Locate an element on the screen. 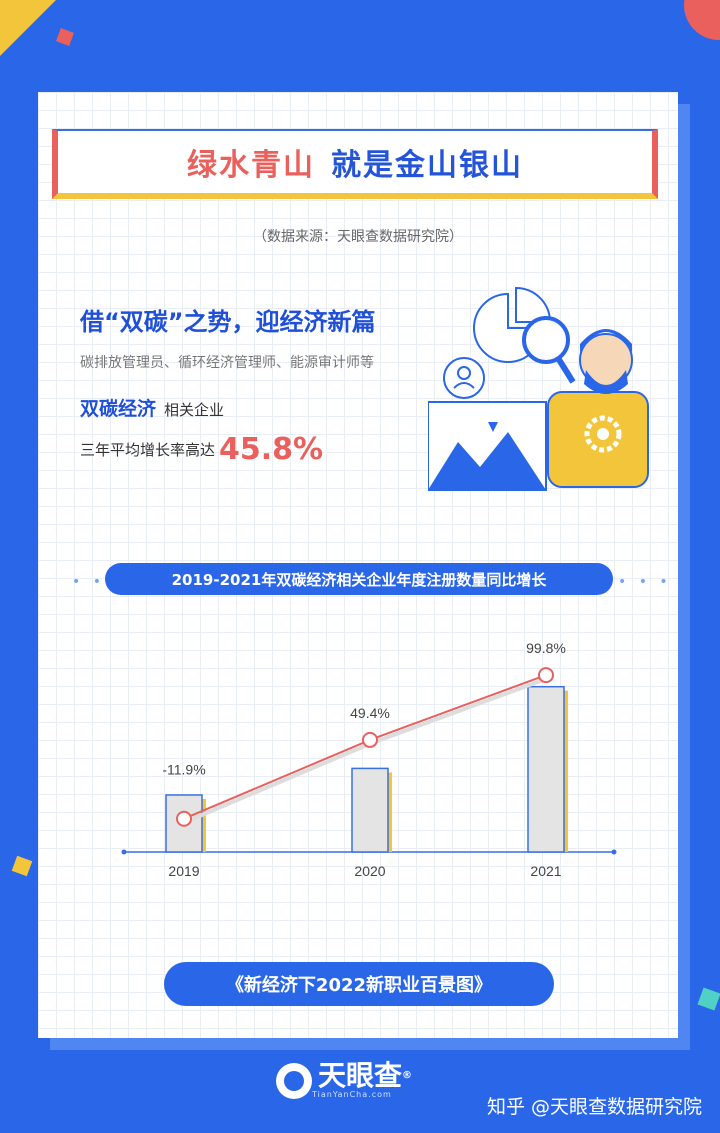 Image resolution: width=720 pixels, height=1133 pixels. x-tick-label: 2020 is located at coordinates (369, 871).